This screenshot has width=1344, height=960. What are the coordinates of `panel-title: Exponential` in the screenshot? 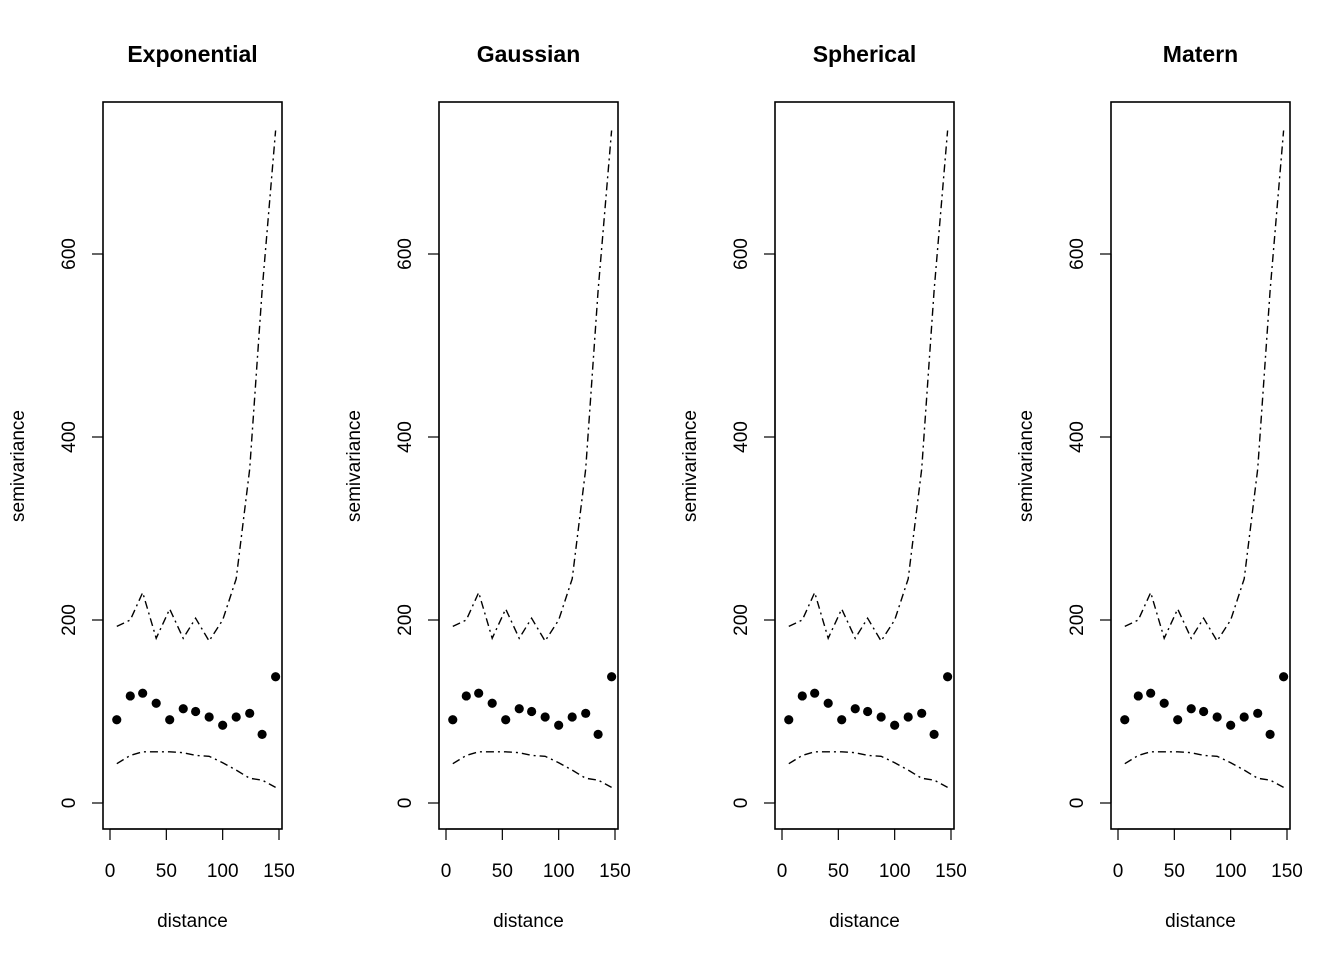 It's located at (192, 54).